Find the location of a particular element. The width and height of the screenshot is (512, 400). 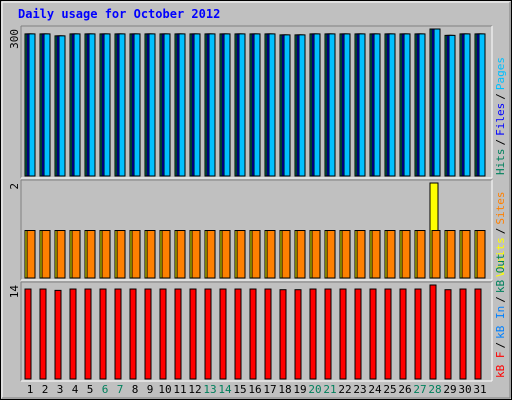

x-tick-label: 3 is located at coordinates (60, 389).